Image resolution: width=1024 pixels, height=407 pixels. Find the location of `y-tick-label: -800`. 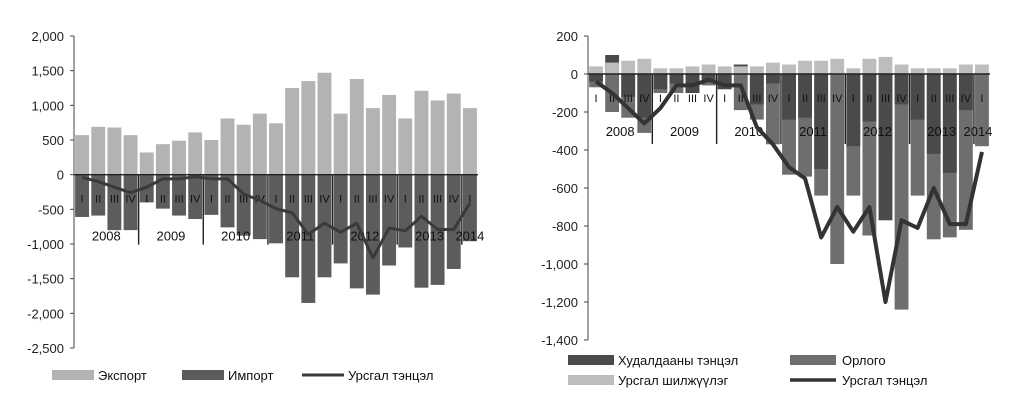

y-tick-label: -800 is located at coordinates (565, 226).